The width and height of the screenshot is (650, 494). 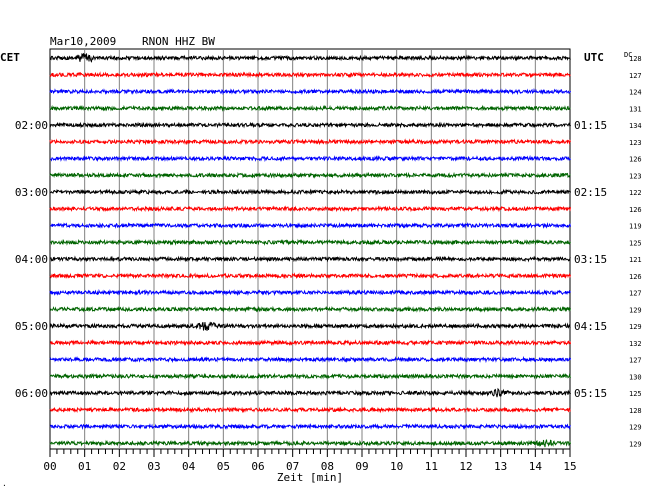 What do you see at coordinates (590, 326) in the screenshot?
I see `utc-time-label: 04:15` at bounding box center [590, 326].